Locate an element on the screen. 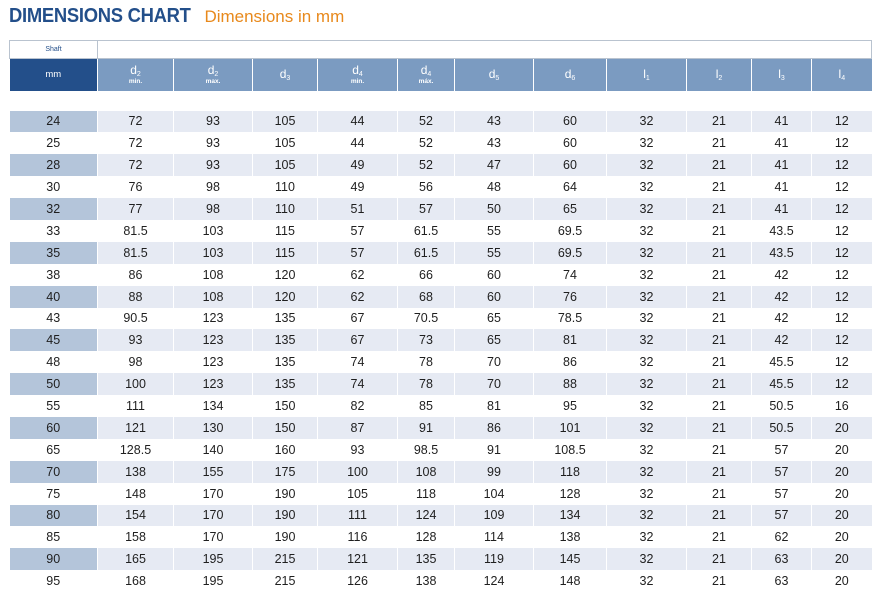 Image resolution: width=890 pixels, height=600 pixels. column-header: d6 is located at coordinates (570, 74).